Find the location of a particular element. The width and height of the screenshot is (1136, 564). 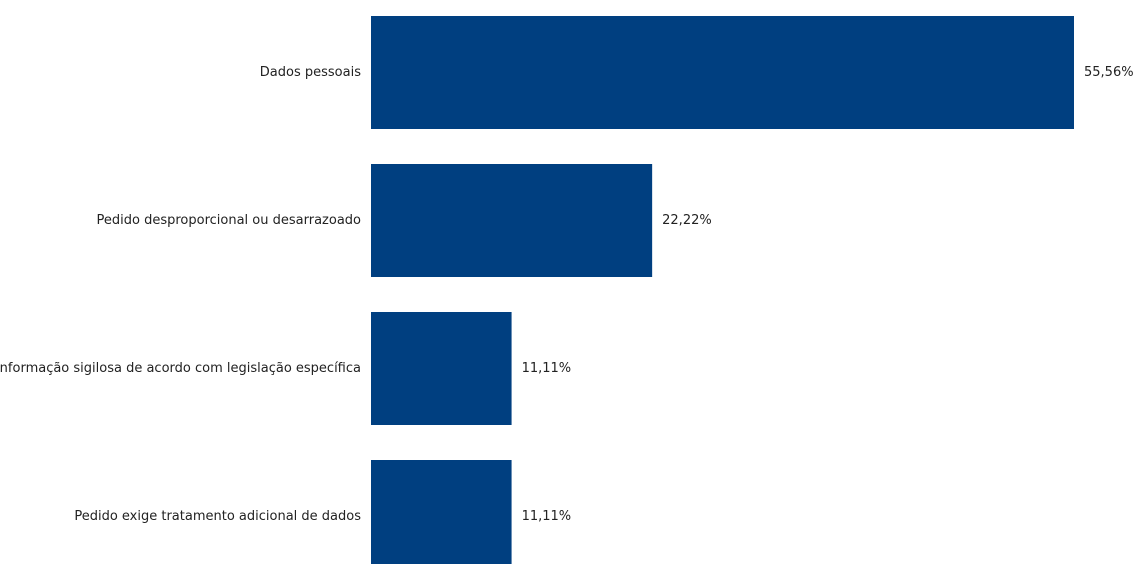

data-label-3: 11,11% is located at coordinates (547, 516).